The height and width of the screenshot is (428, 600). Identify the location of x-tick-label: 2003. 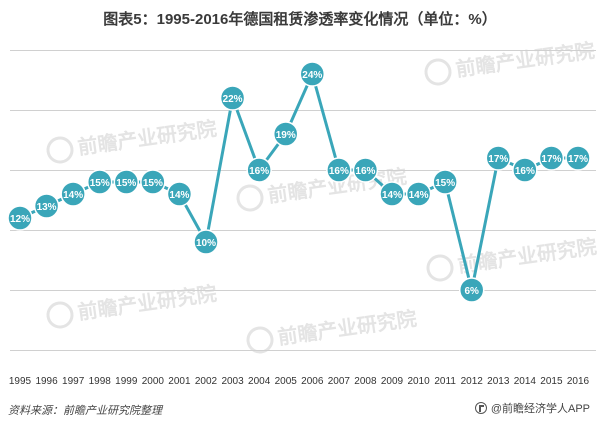
(232, 381).